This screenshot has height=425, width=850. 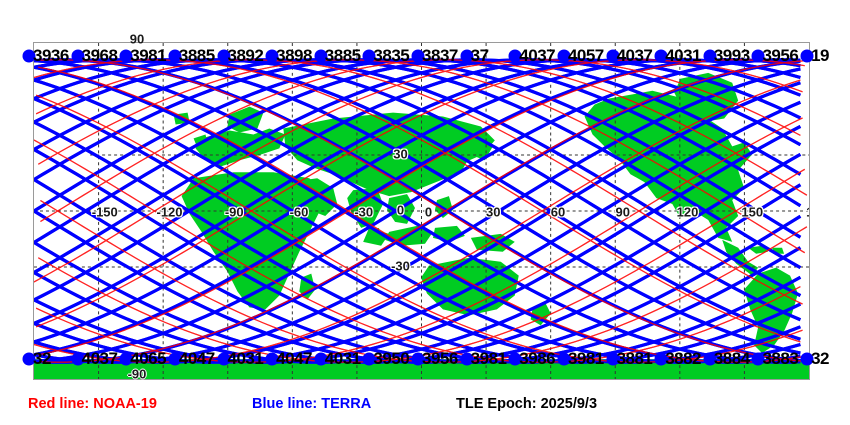 What do you see at coordinates (59, 404) in the screenshot?
I see `legend-key-noaa19: Red line:` at bounding box center [59, 404].